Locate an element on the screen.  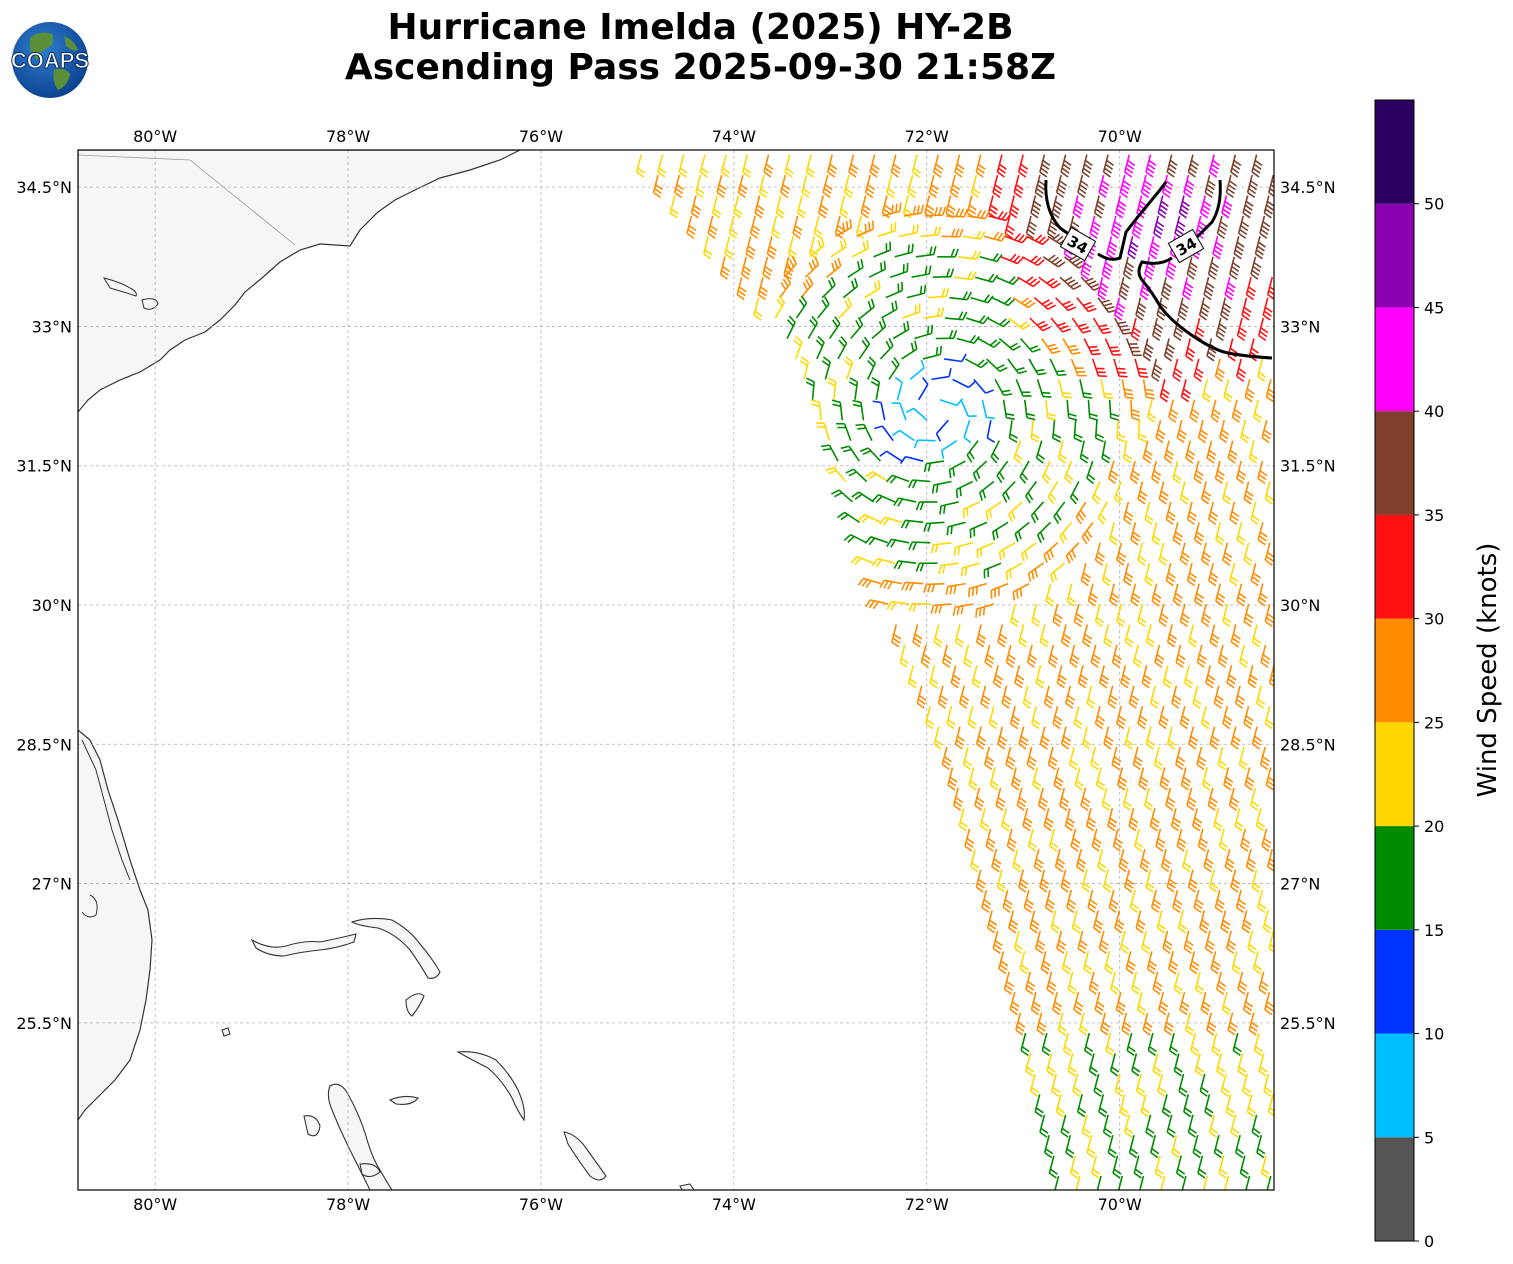
colorbar-tick-label: 25 is located at coordinates (1434, 722).